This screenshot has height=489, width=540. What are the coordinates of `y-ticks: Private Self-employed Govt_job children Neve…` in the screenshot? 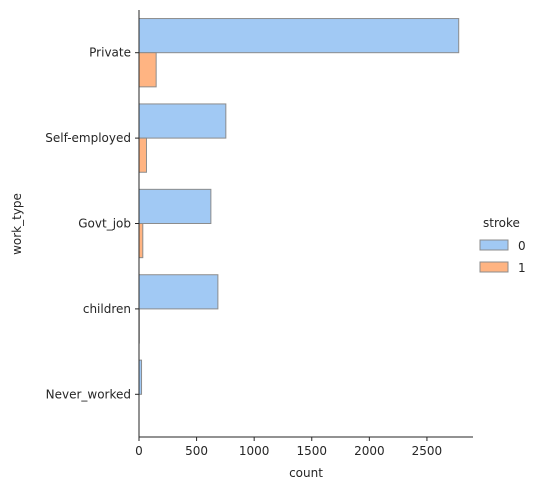 It's located at (92, 223).